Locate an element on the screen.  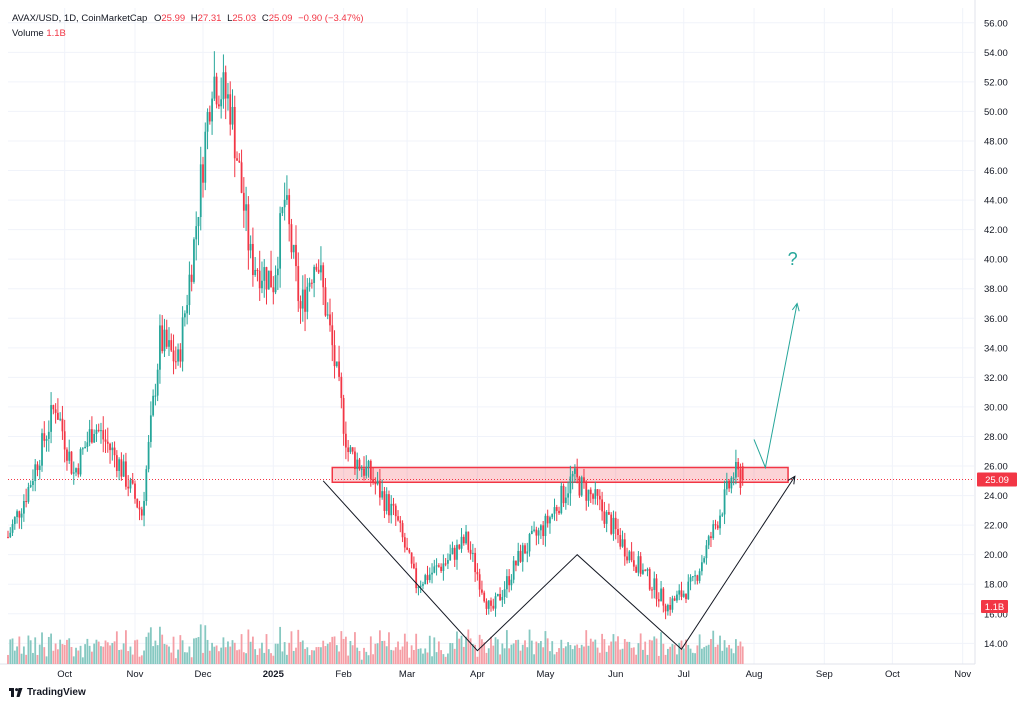
volume-label: Volume is located at coordinates (28, 33).